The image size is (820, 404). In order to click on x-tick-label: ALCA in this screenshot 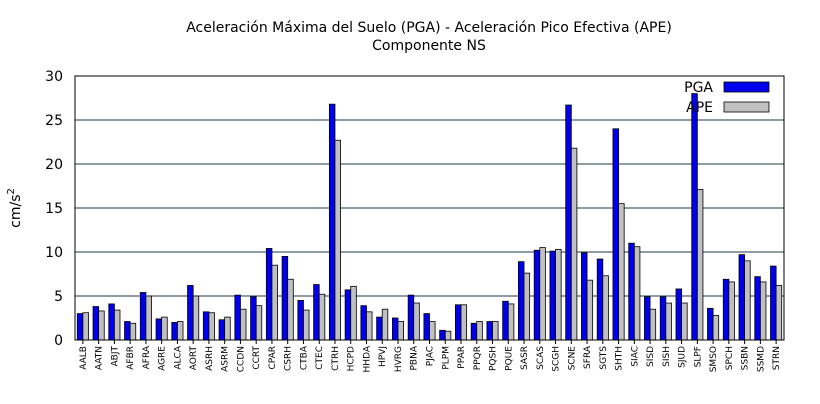, I will do `click(178, 357)`.